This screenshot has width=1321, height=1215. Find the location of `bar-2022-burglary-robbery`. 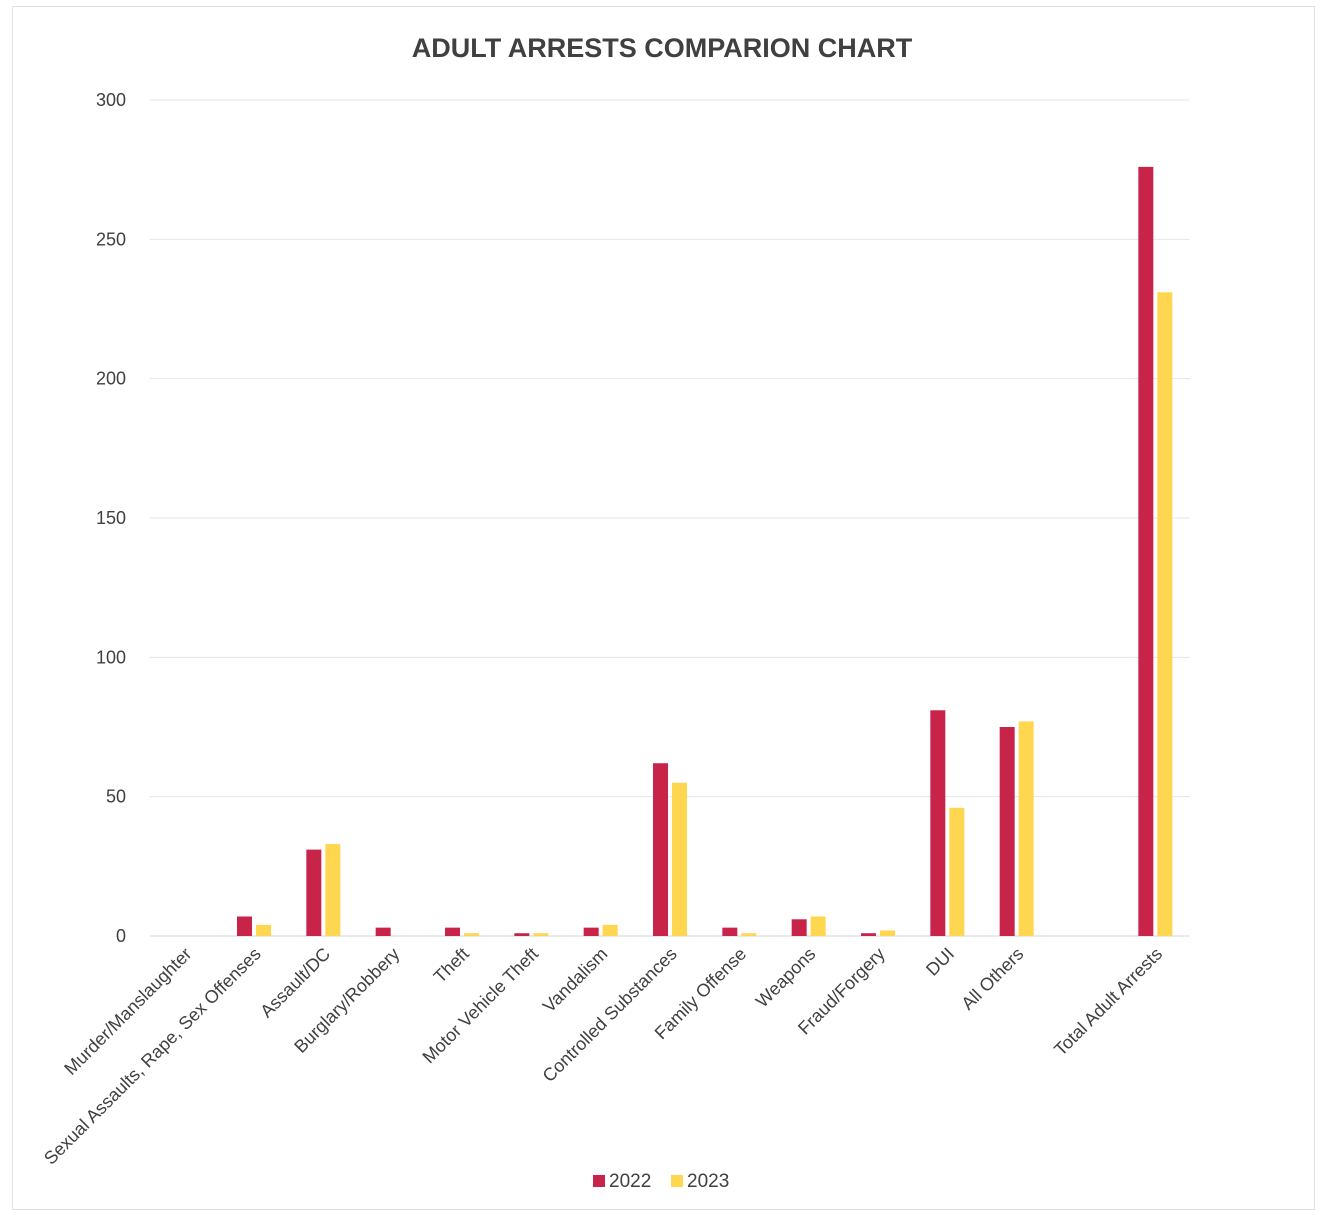

bar-2022-burglary-robbery is located at coordinates (383, 931).